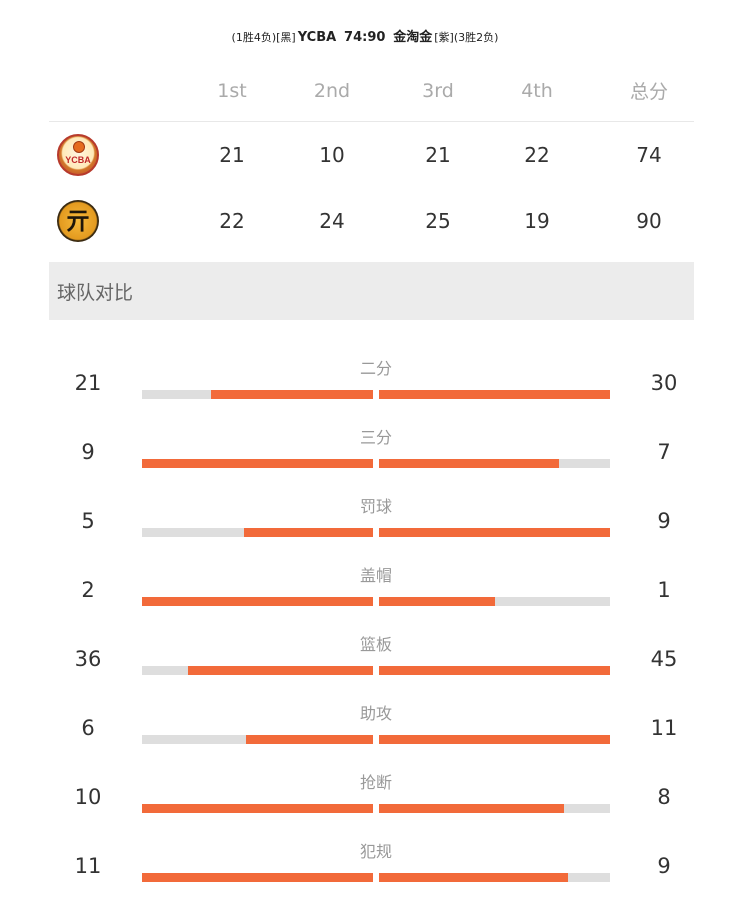  I want to click on jintaojin-logo-icon: 亓, so click(78, 221).